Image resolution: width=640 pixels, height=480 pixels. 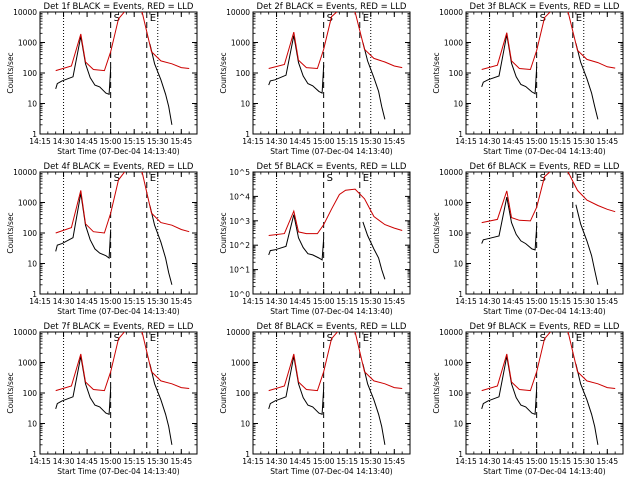 I want to click on y-tick-label: 10^1, so click(x=239, y=270).